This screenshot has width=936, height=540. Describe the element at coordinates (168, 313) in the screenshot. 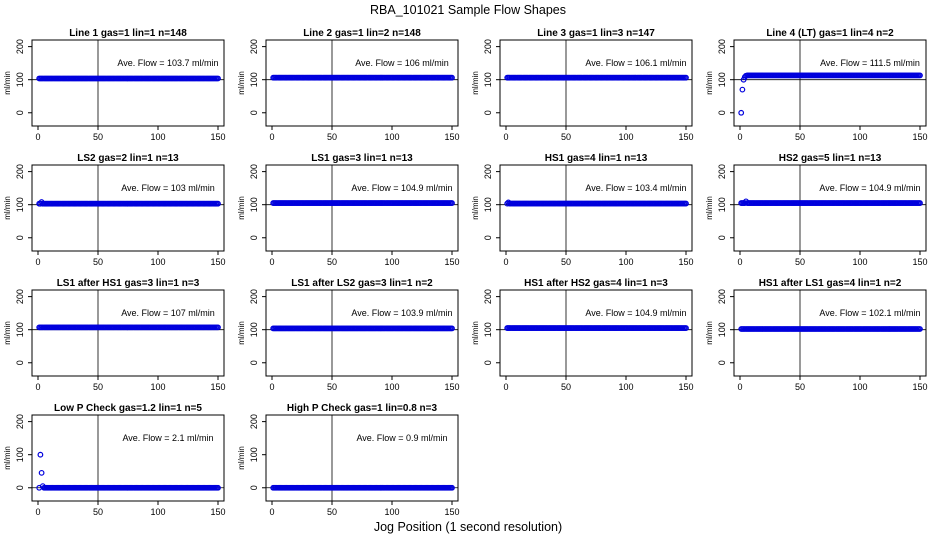

I see `average-flow-annotation: Ave. Flow = 107 ml/min` at that location.